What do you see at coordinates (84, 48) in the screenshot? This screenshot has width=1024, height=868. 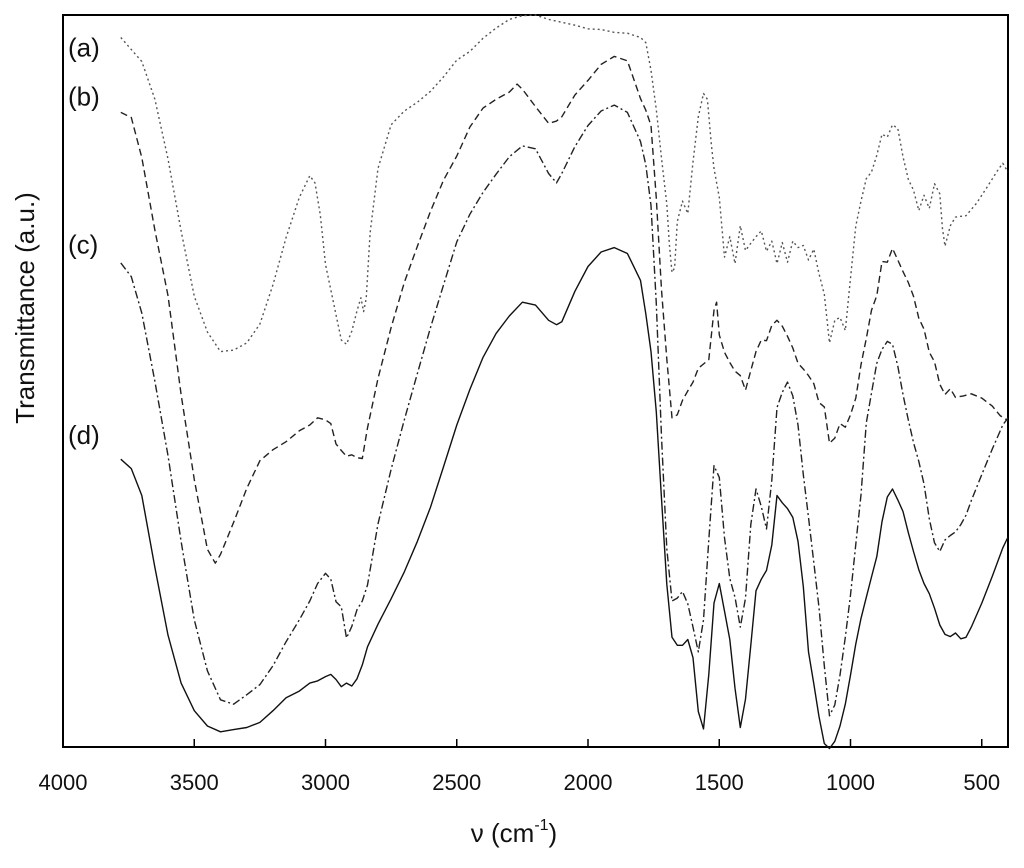 I see `series-label-1: (a)` at bounding box center [84, 48].